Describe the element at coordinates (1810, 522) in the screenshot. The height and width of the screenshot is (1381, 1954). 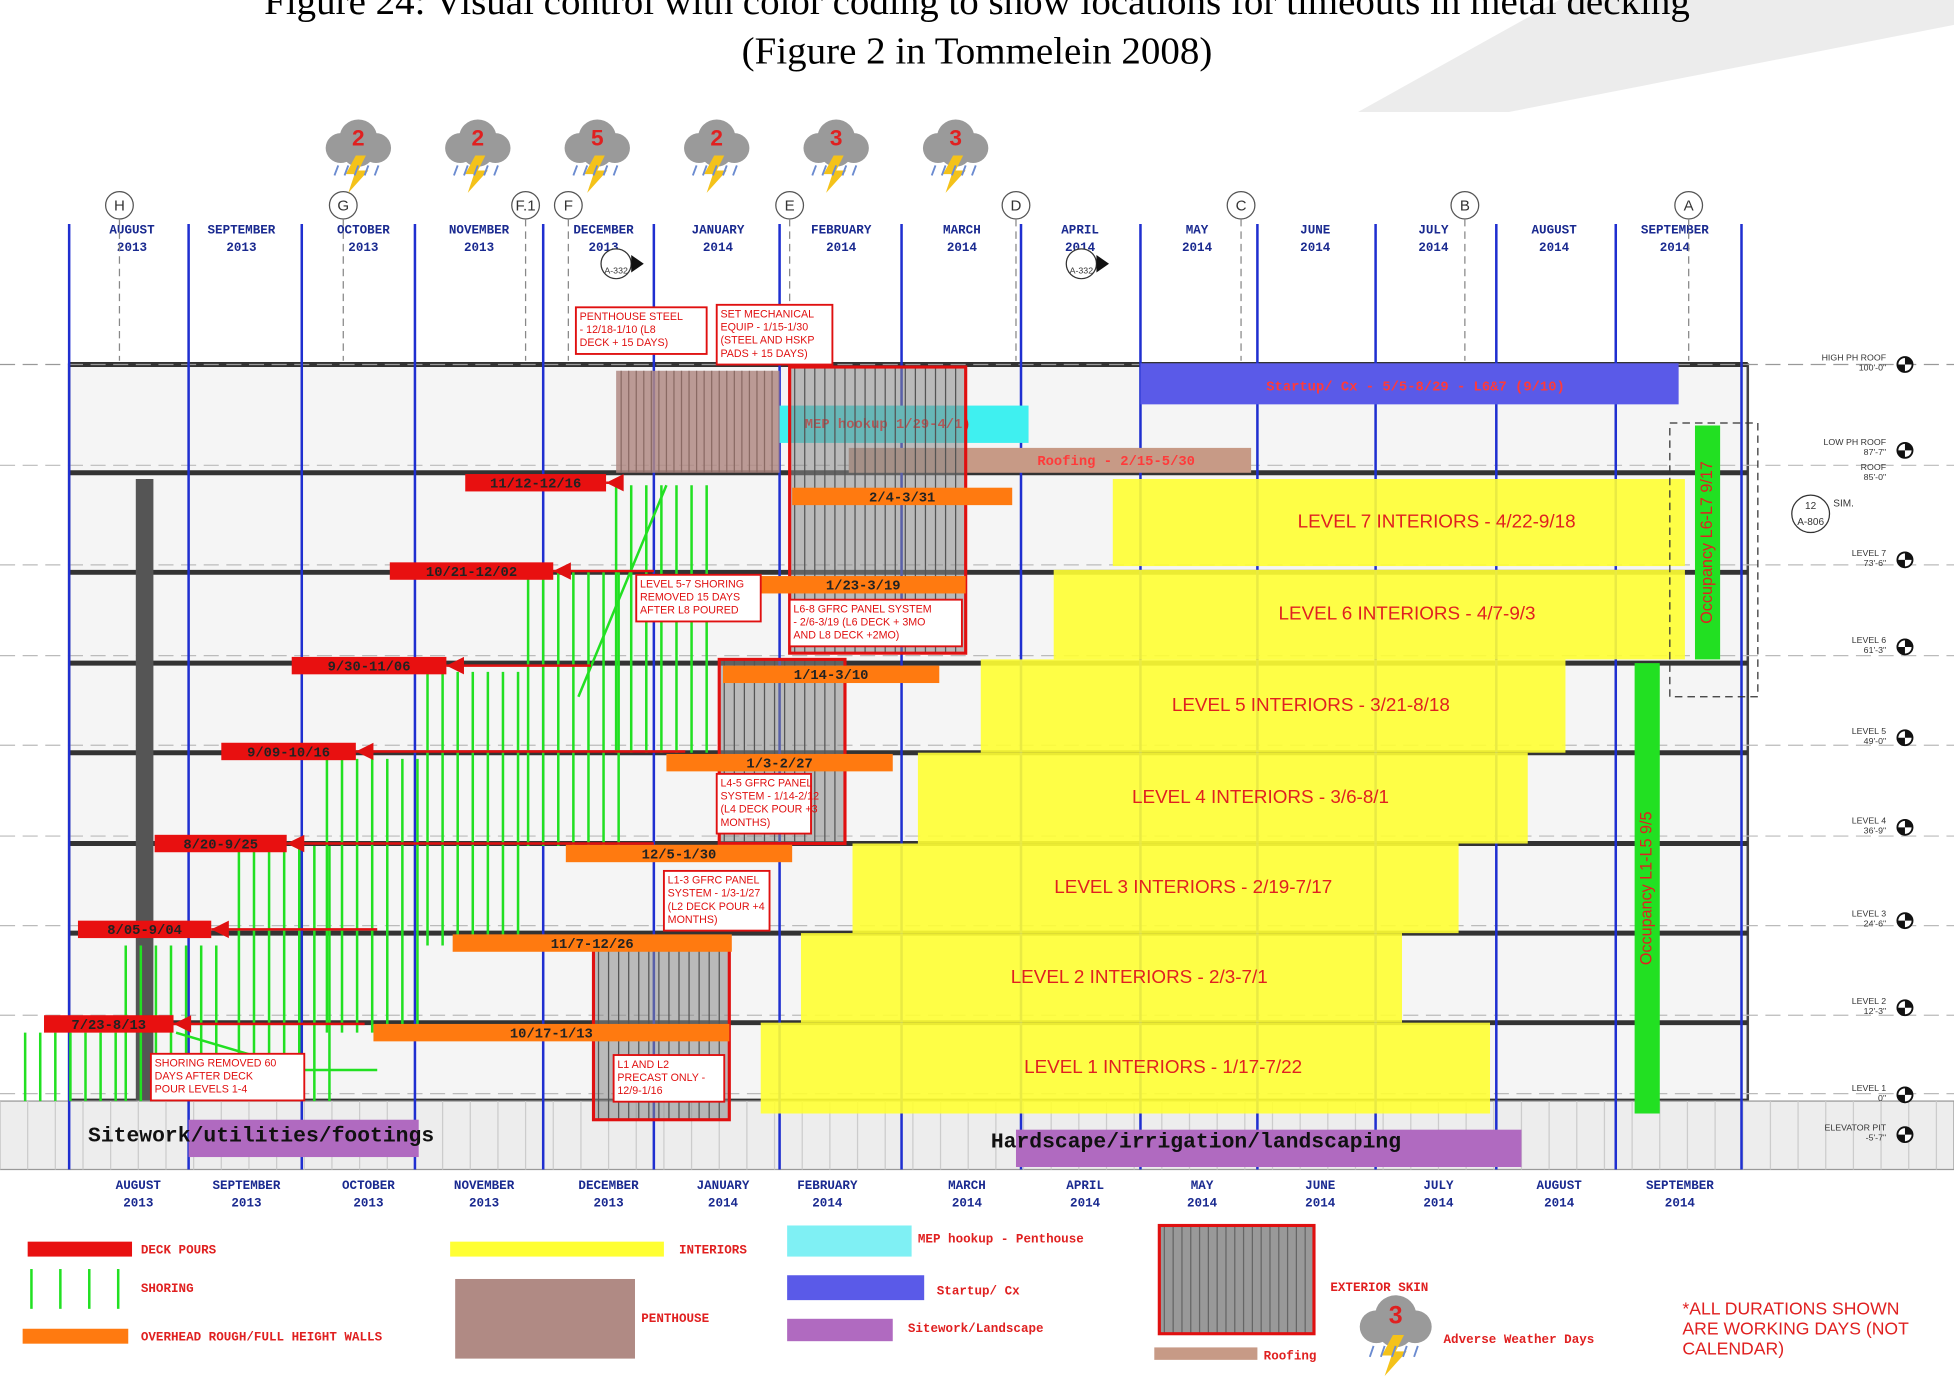
I see `section-label: A-806` at that location.